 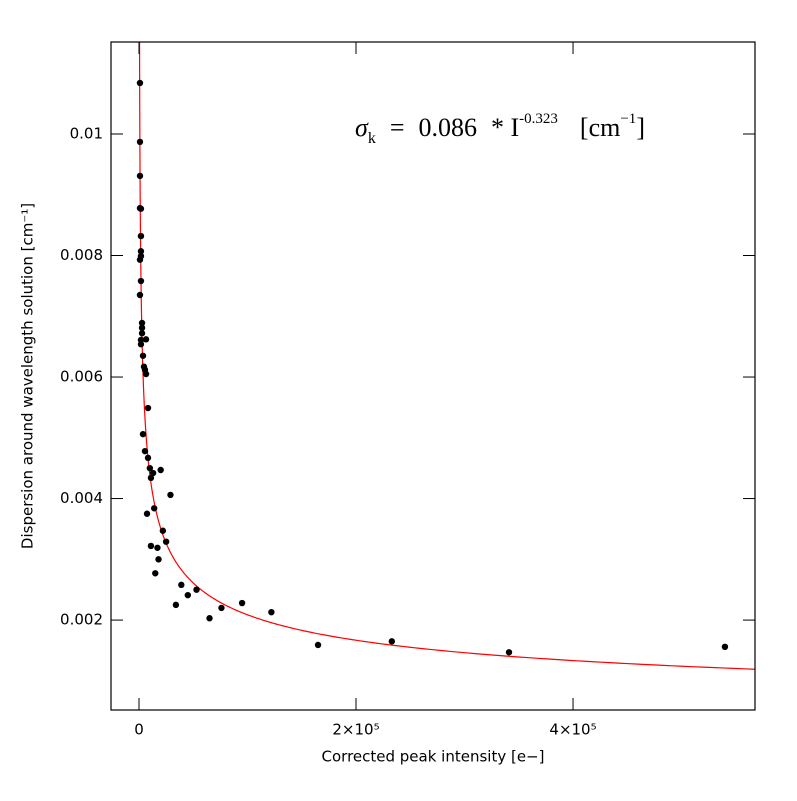 What do you see at coordinates (628, 119) in the screenshot?
I see `eq-unit-superscript: −1` at bounding box center [628, 119].